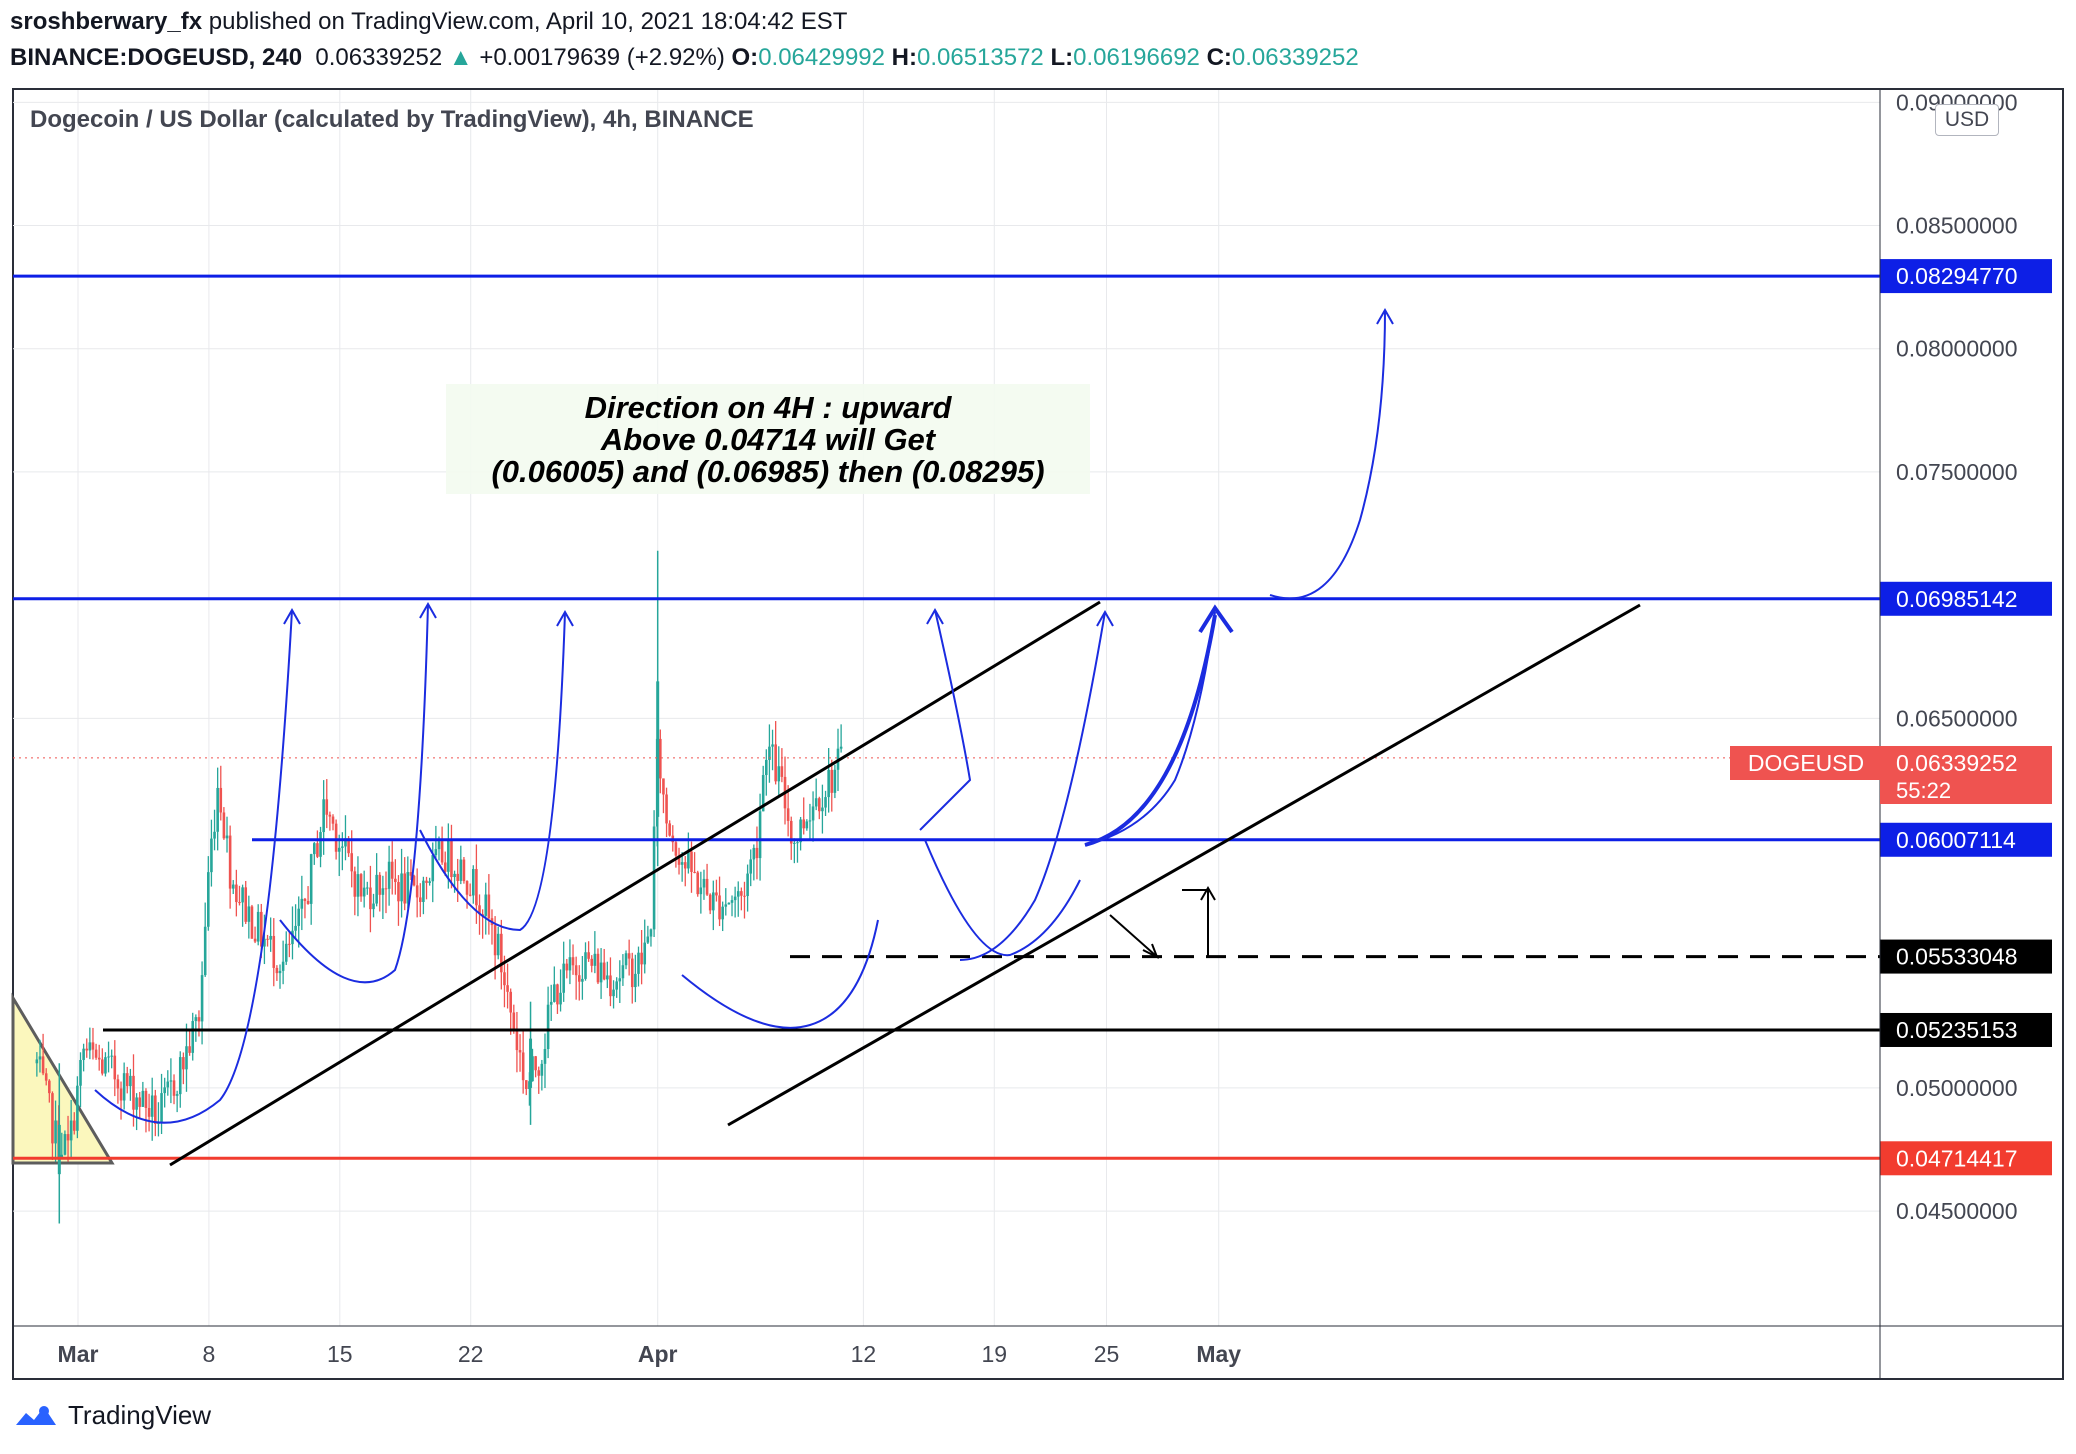  Describe the element at coordinates (106, 21) in the screenshot. I see `author-name: sroshberwary_fx` at that location.